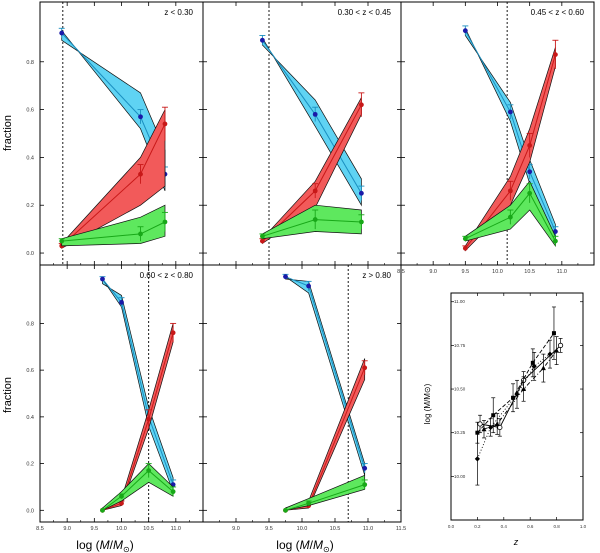 The image size is (600, 553). I want to click on panel-frame, so click(517, 406).